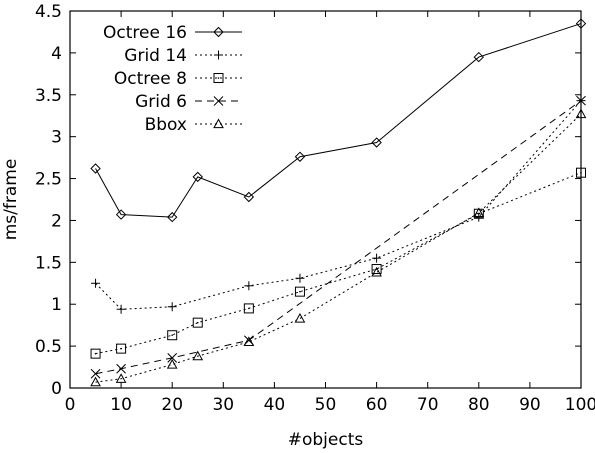 This screenshot has width=595, height=453. What do you see at coordinates (326, 440) in the screenshot?
I see `x-axis-label: #objects` at bounding box center [326, 440].